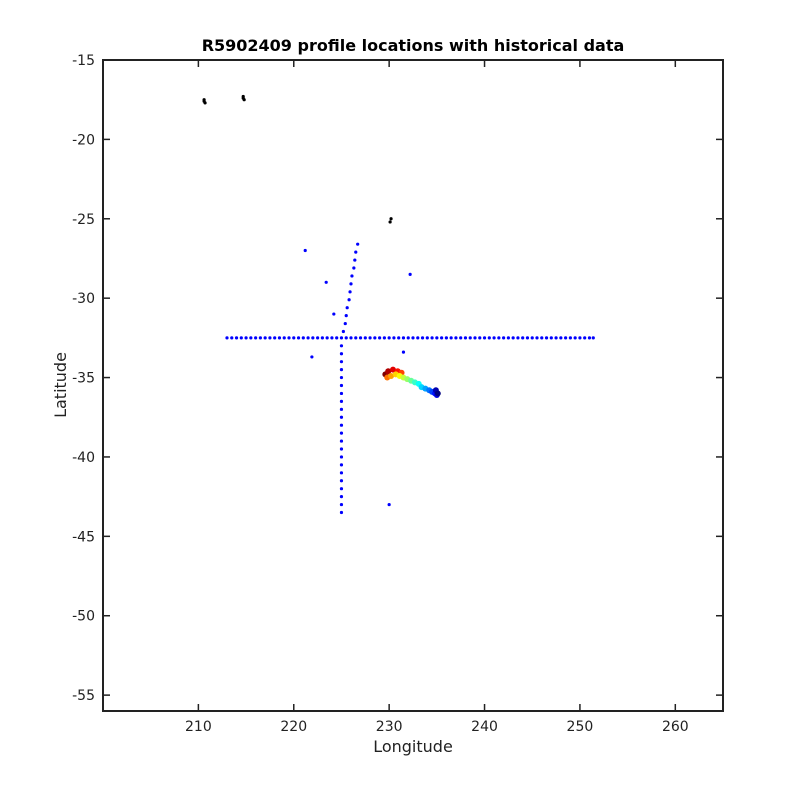 This screenshot has width=800, height=800. Describe the element at coordinates (83, 140) in the screenshot. I see `y-tick-label: -20` at that location.